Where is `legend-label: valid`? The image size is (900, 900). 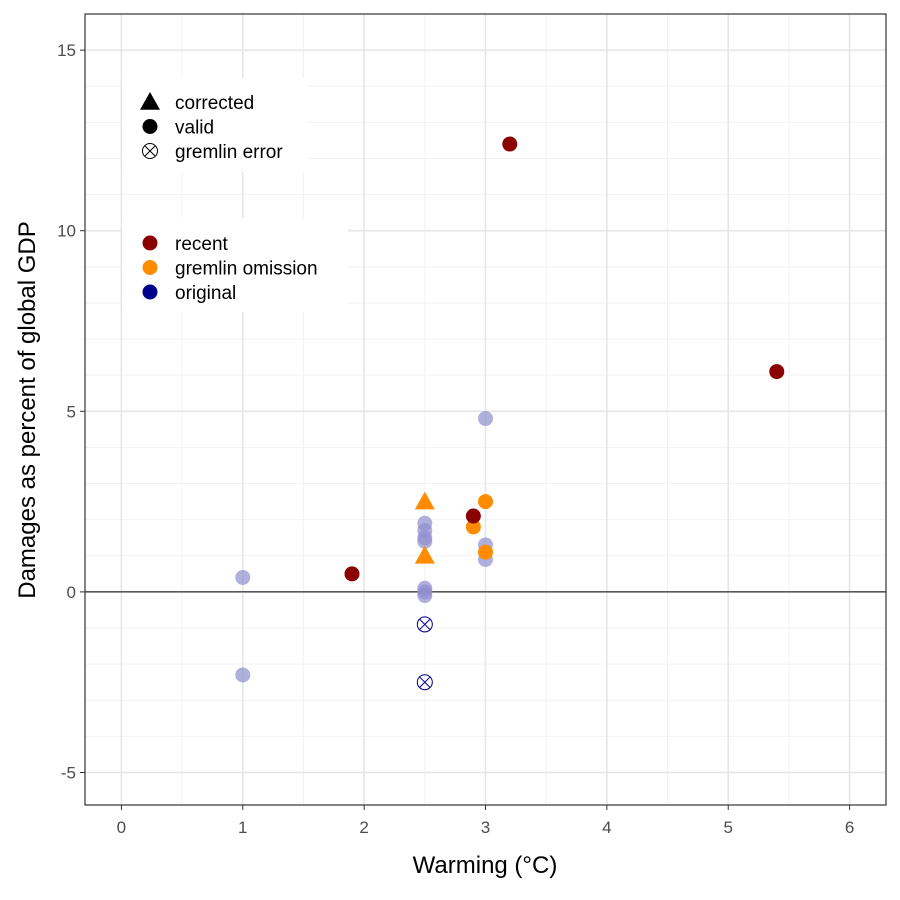 legend-label: valid is located at coordinates (194, 128).